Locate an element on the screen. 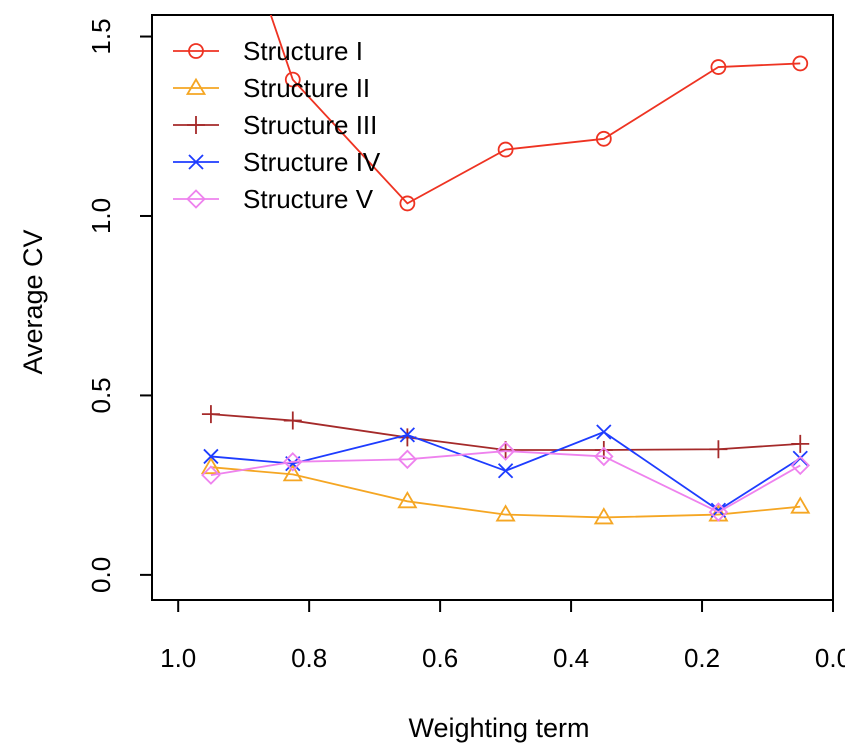  legend-item-structure-iv: Structure IV is located at coordinates (277, 162).